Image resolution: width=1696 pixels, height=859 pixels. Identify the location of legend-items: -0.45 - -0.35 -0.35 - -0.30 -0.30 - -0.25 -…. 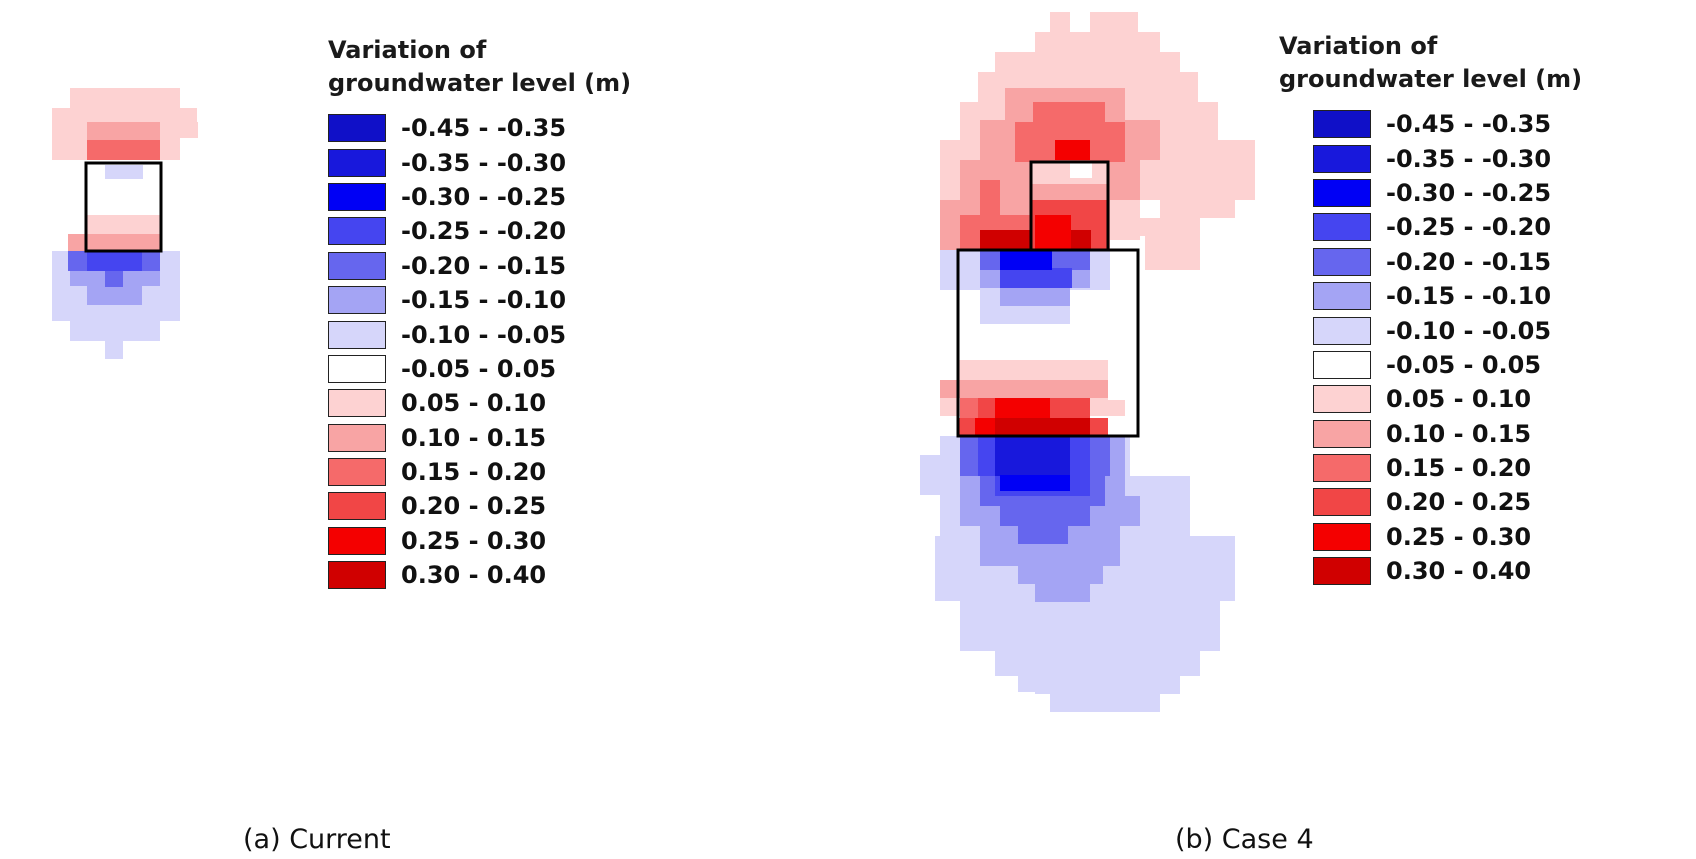
(1447, 347).